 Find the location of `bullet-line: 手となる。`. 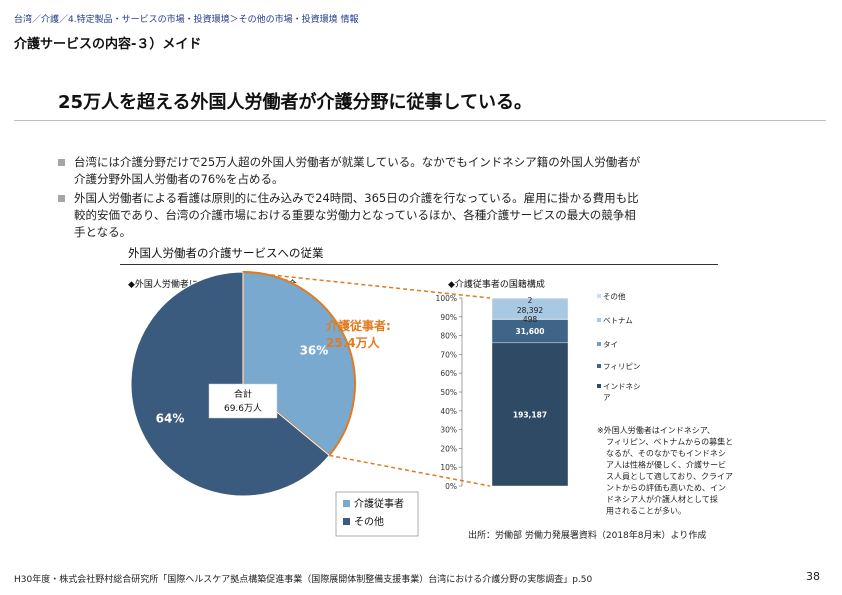

bullet-line: 手となる。 is located at coordinates (103, 232).